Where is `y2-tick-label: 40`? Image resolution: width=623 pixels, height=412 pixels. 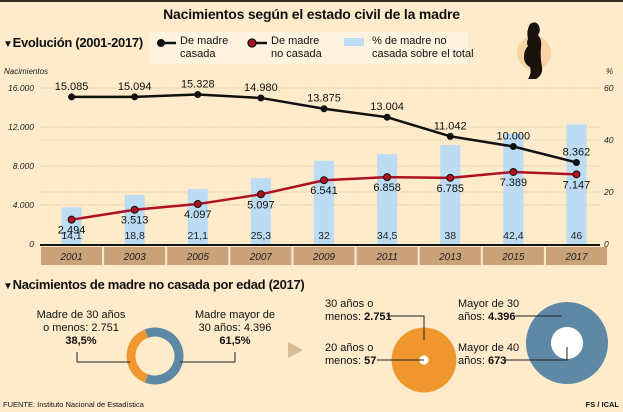 y2-tick-label: 40 is located at coordinates (609, 140).